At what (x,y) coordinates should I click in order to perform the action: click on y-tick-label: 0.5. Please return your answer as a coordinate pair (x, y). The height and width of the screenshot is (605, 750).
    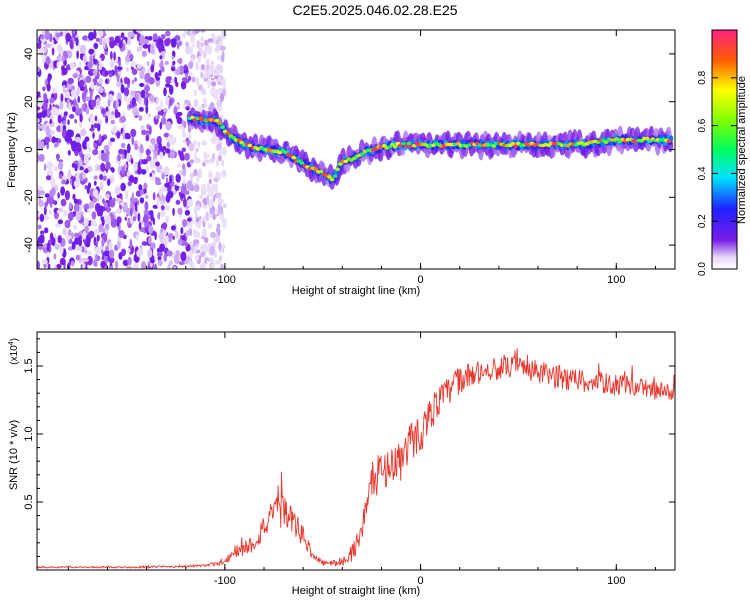
    Looking at the image, I should click on (29, 501).